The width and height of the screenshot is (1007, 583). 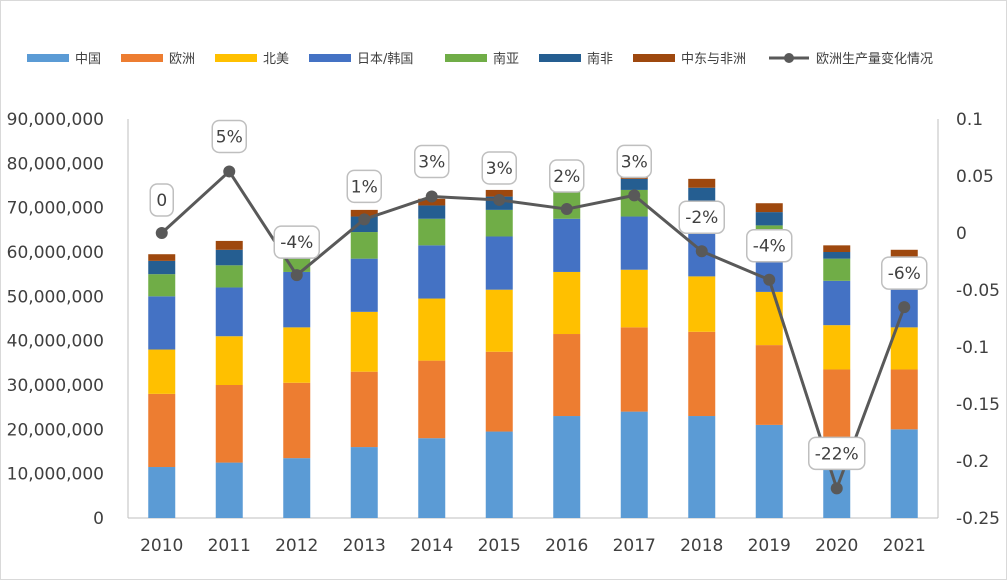 I want to click on y-left-tick-label: 10,000,000, so click(x=55, y=475).